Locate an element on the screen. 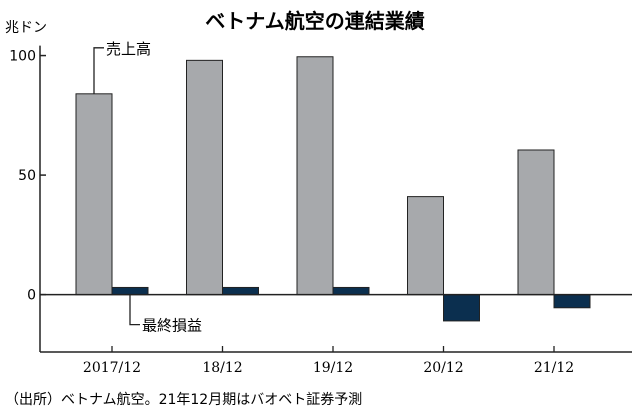  x-tick-label: 21/12 is located at coordinates (554, 368).